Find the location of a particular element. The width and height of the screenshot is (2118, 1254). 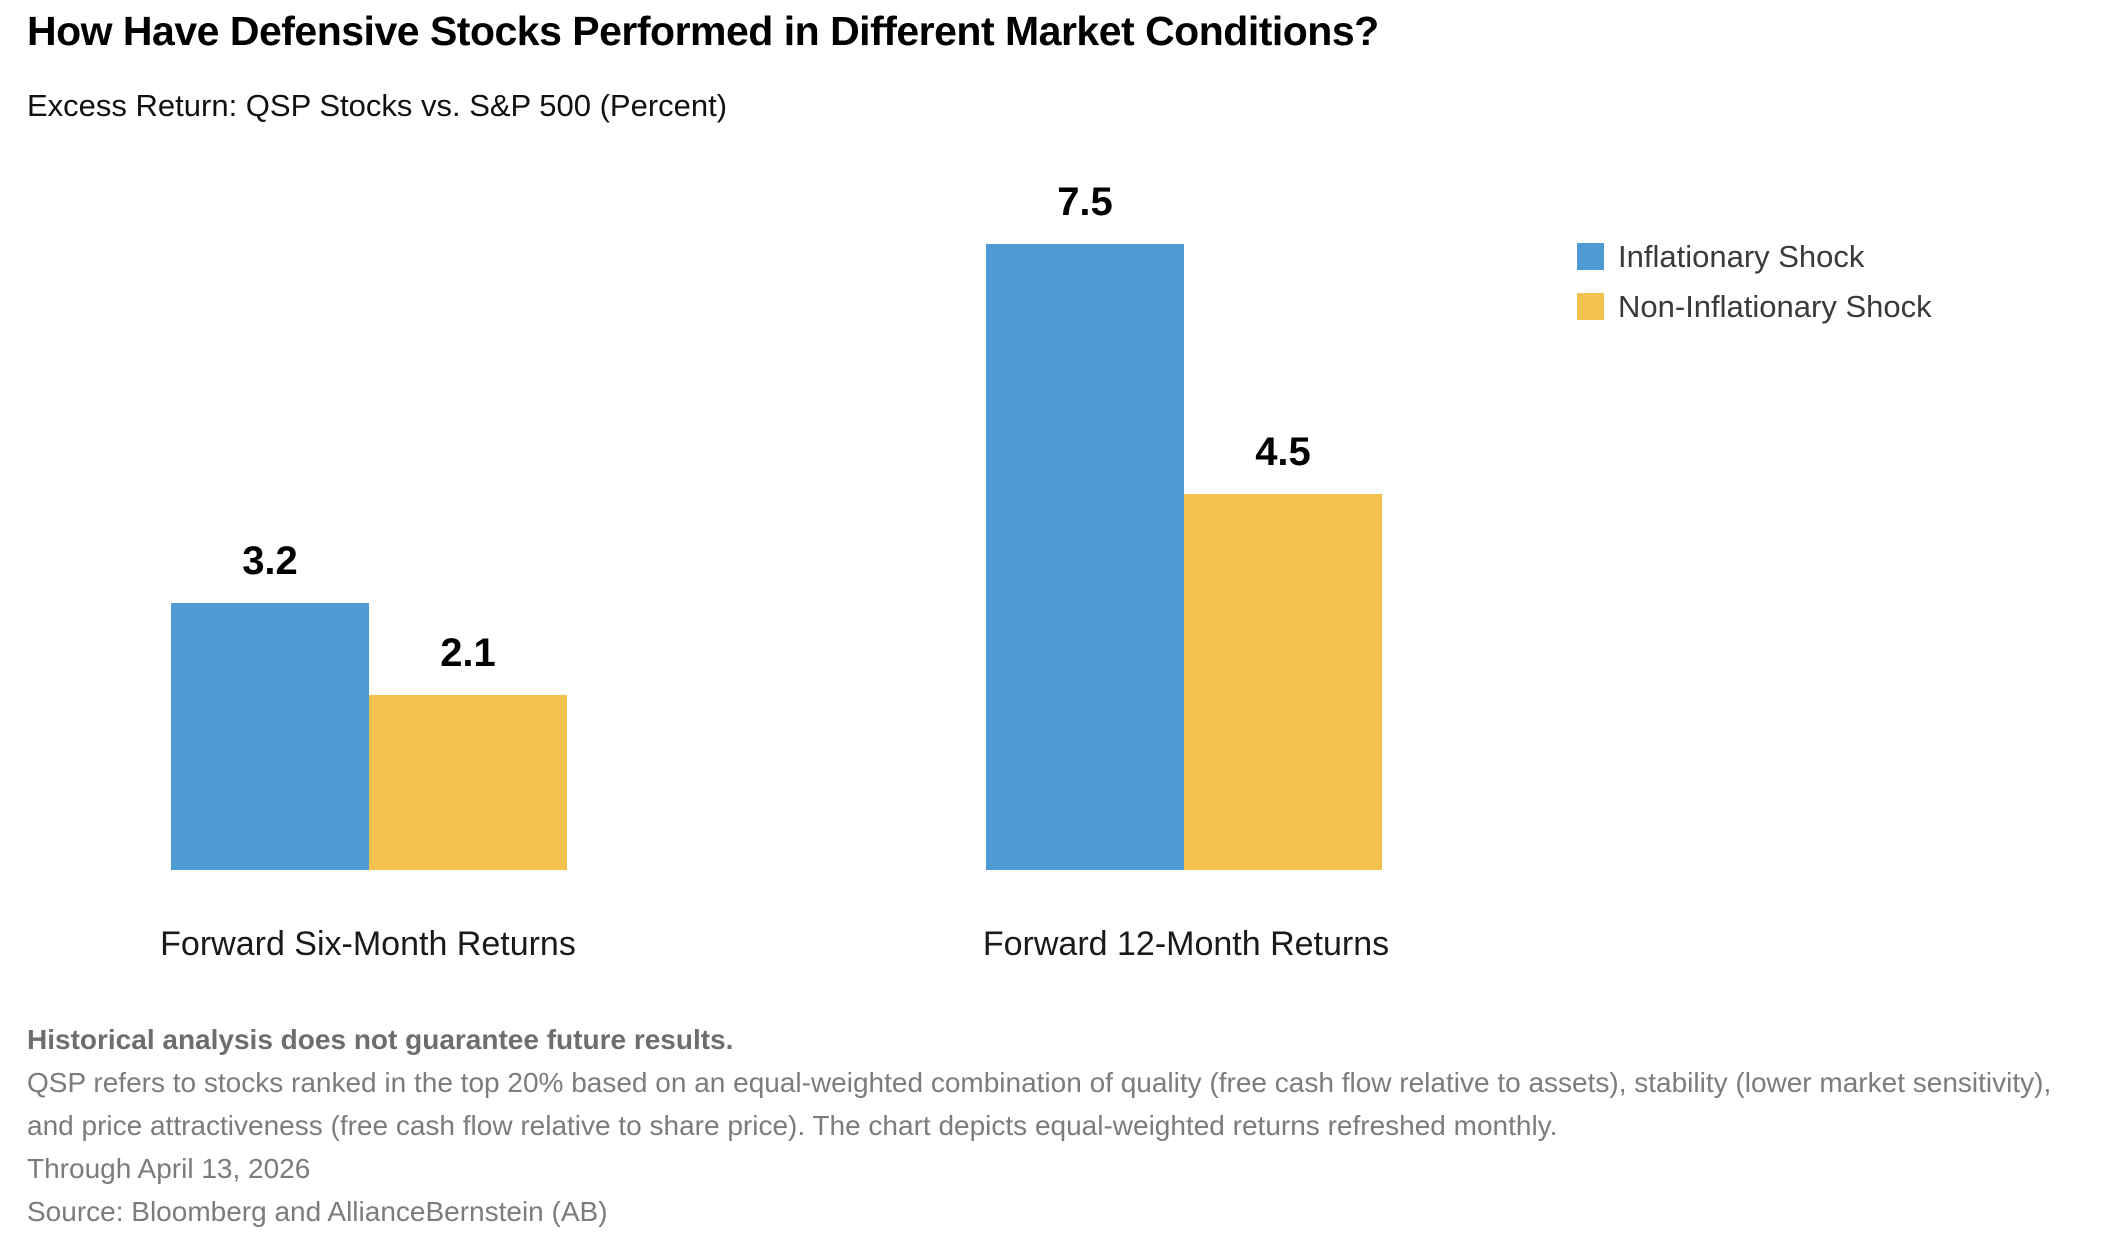

bar-cell-non-inflationary-six-month: 2.1 is located at coordinates (468, 751).